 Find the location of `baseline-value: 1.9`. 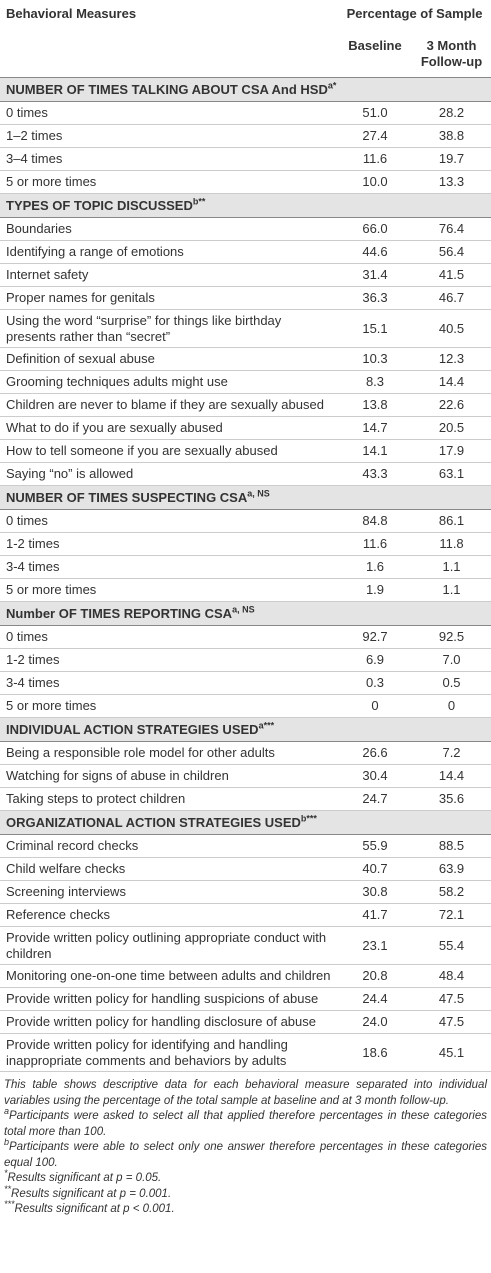

baseline-value: 1.9 is located at coordinates (375, 590).